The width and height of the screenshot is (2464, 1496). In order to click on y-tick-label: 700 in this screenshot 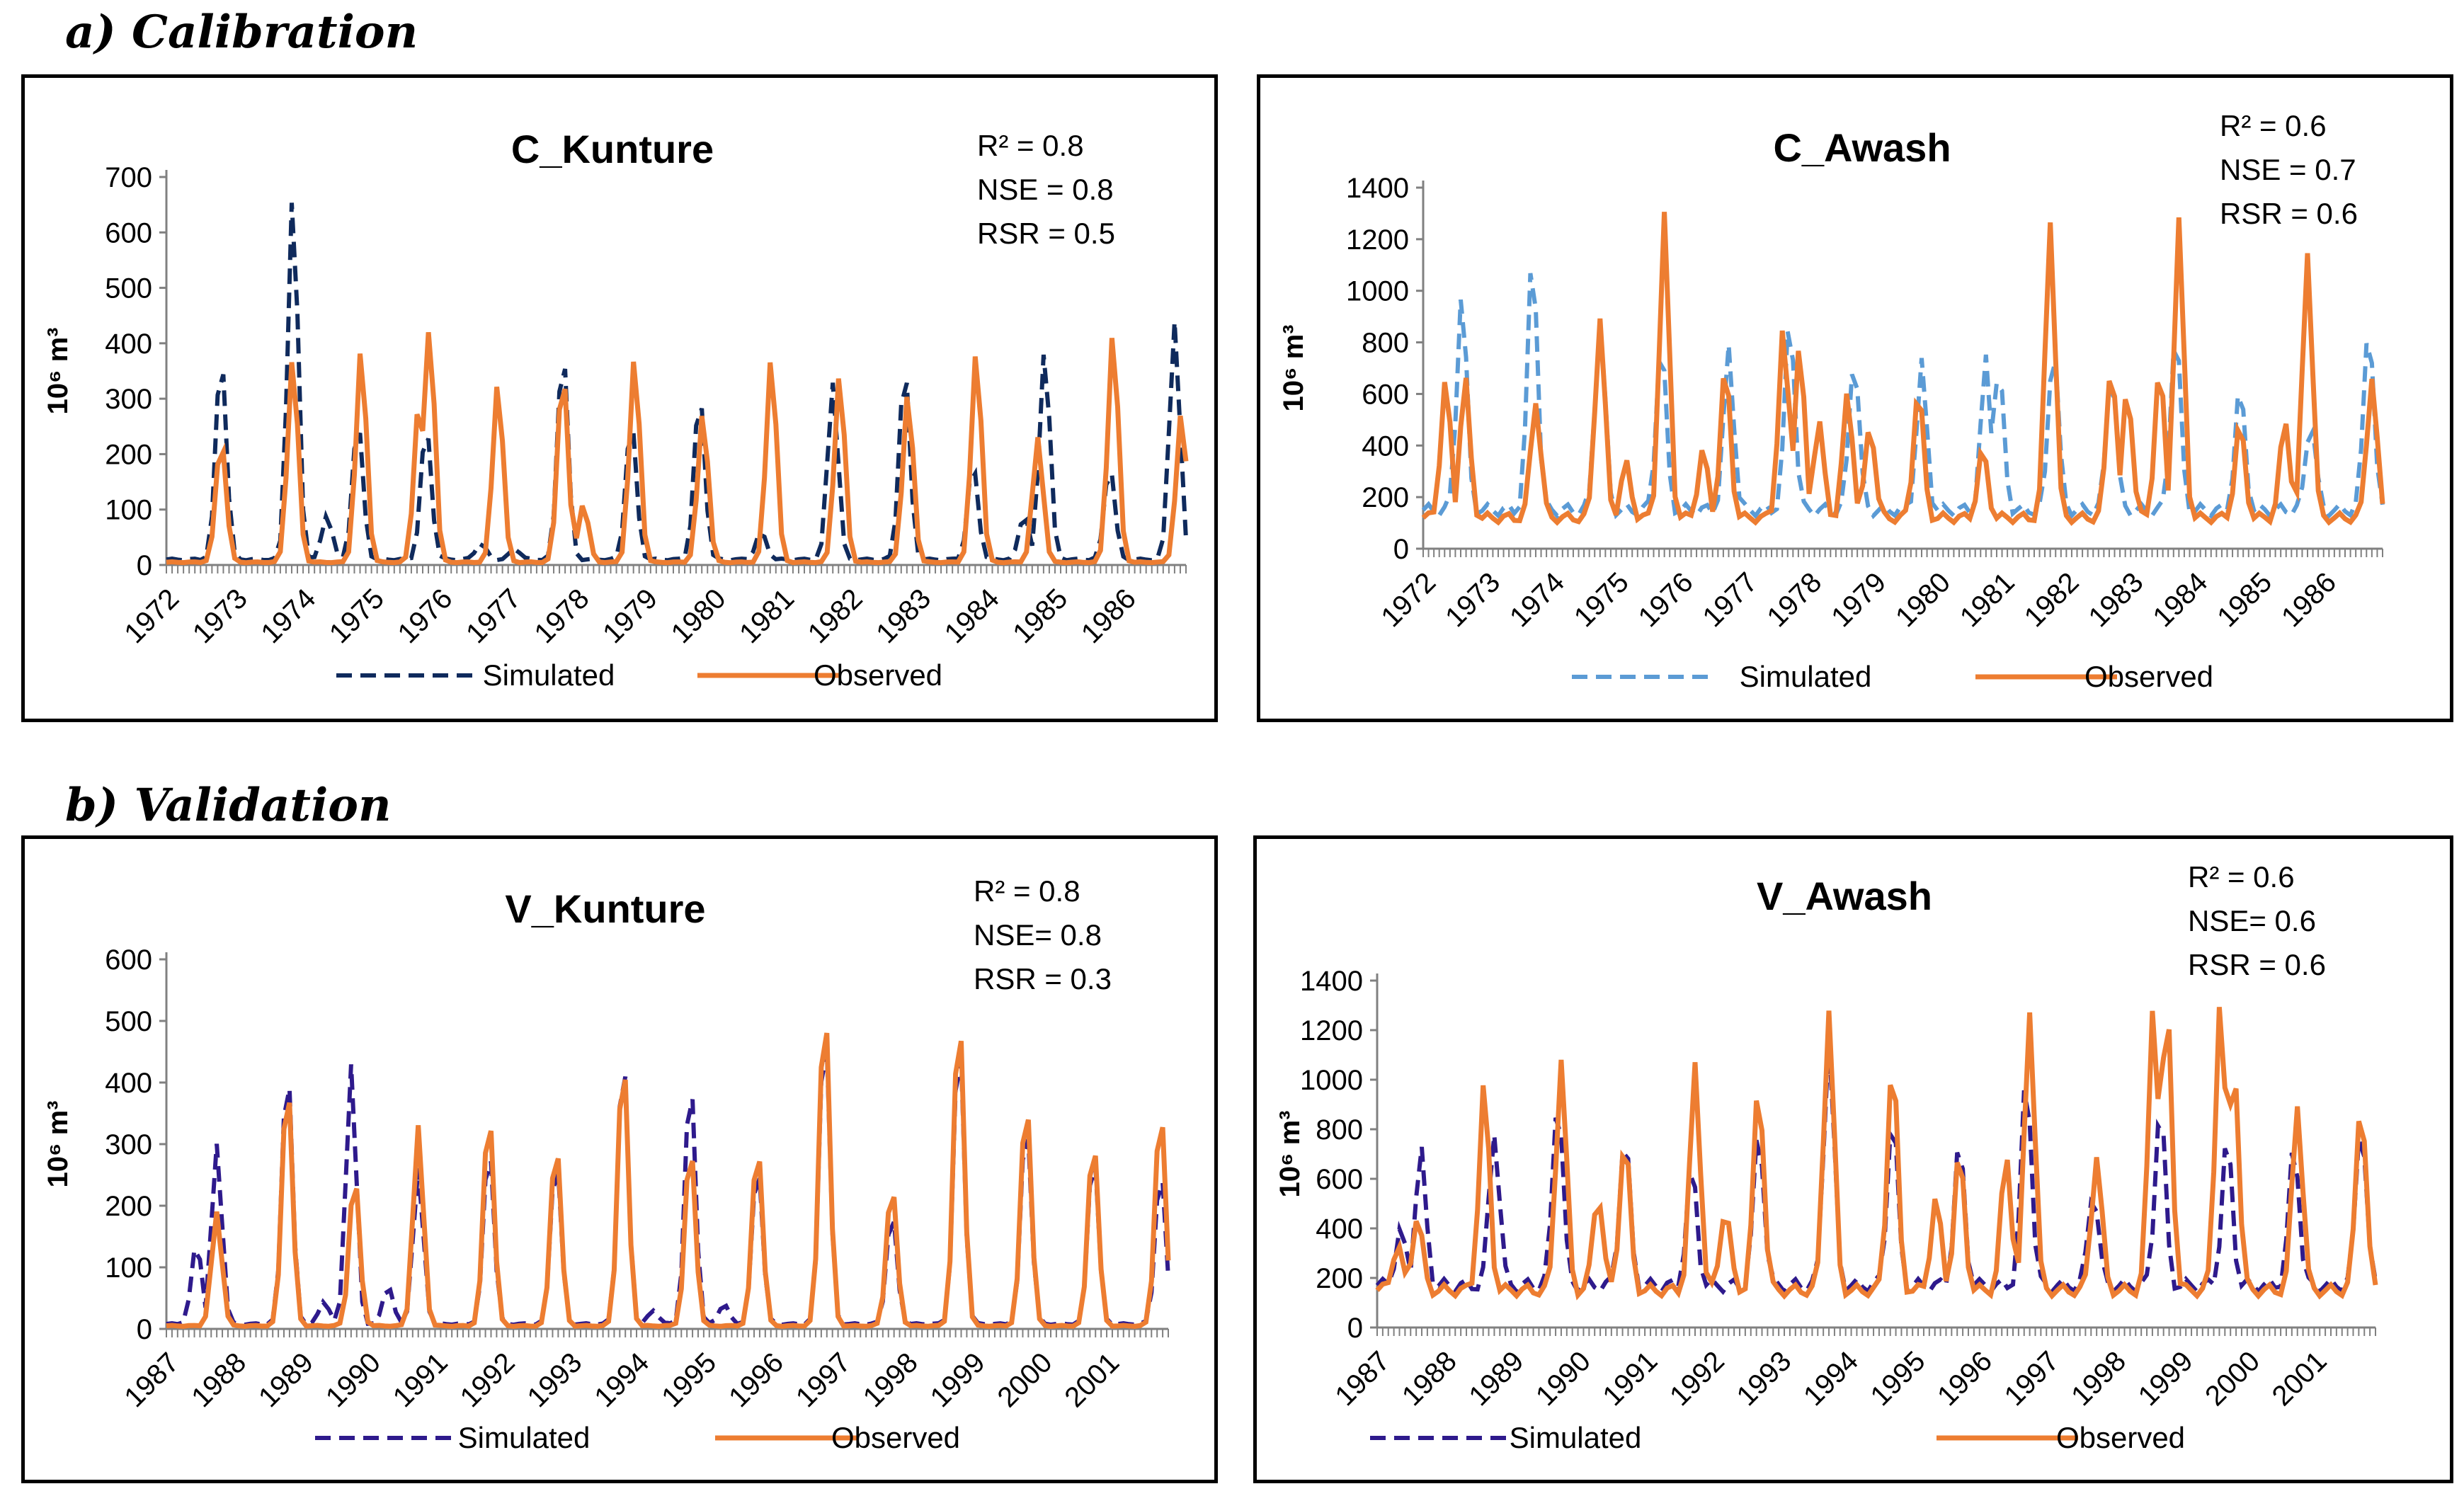, I will do `click(129, 177)`.